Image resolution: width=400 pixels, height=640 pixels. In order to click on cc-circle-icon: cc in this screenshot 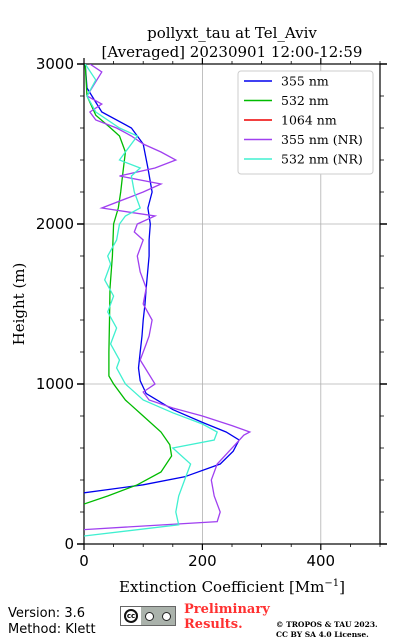, I will do `click(131, 616)`.